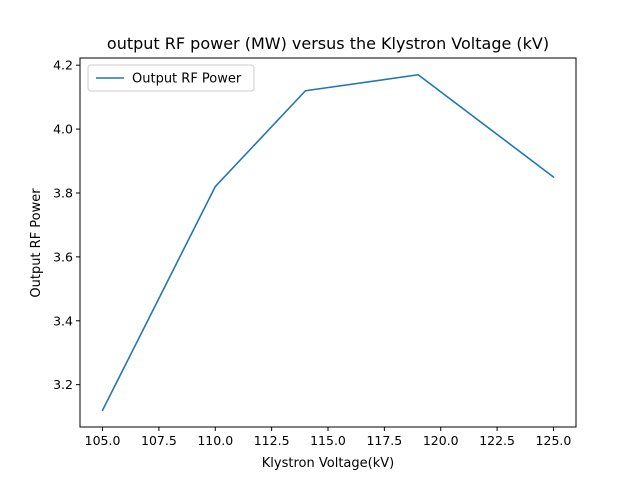 The width and height of the screenshot is (640, 480). I want to click on y-tick-label: 3.6, so click(63, 256).